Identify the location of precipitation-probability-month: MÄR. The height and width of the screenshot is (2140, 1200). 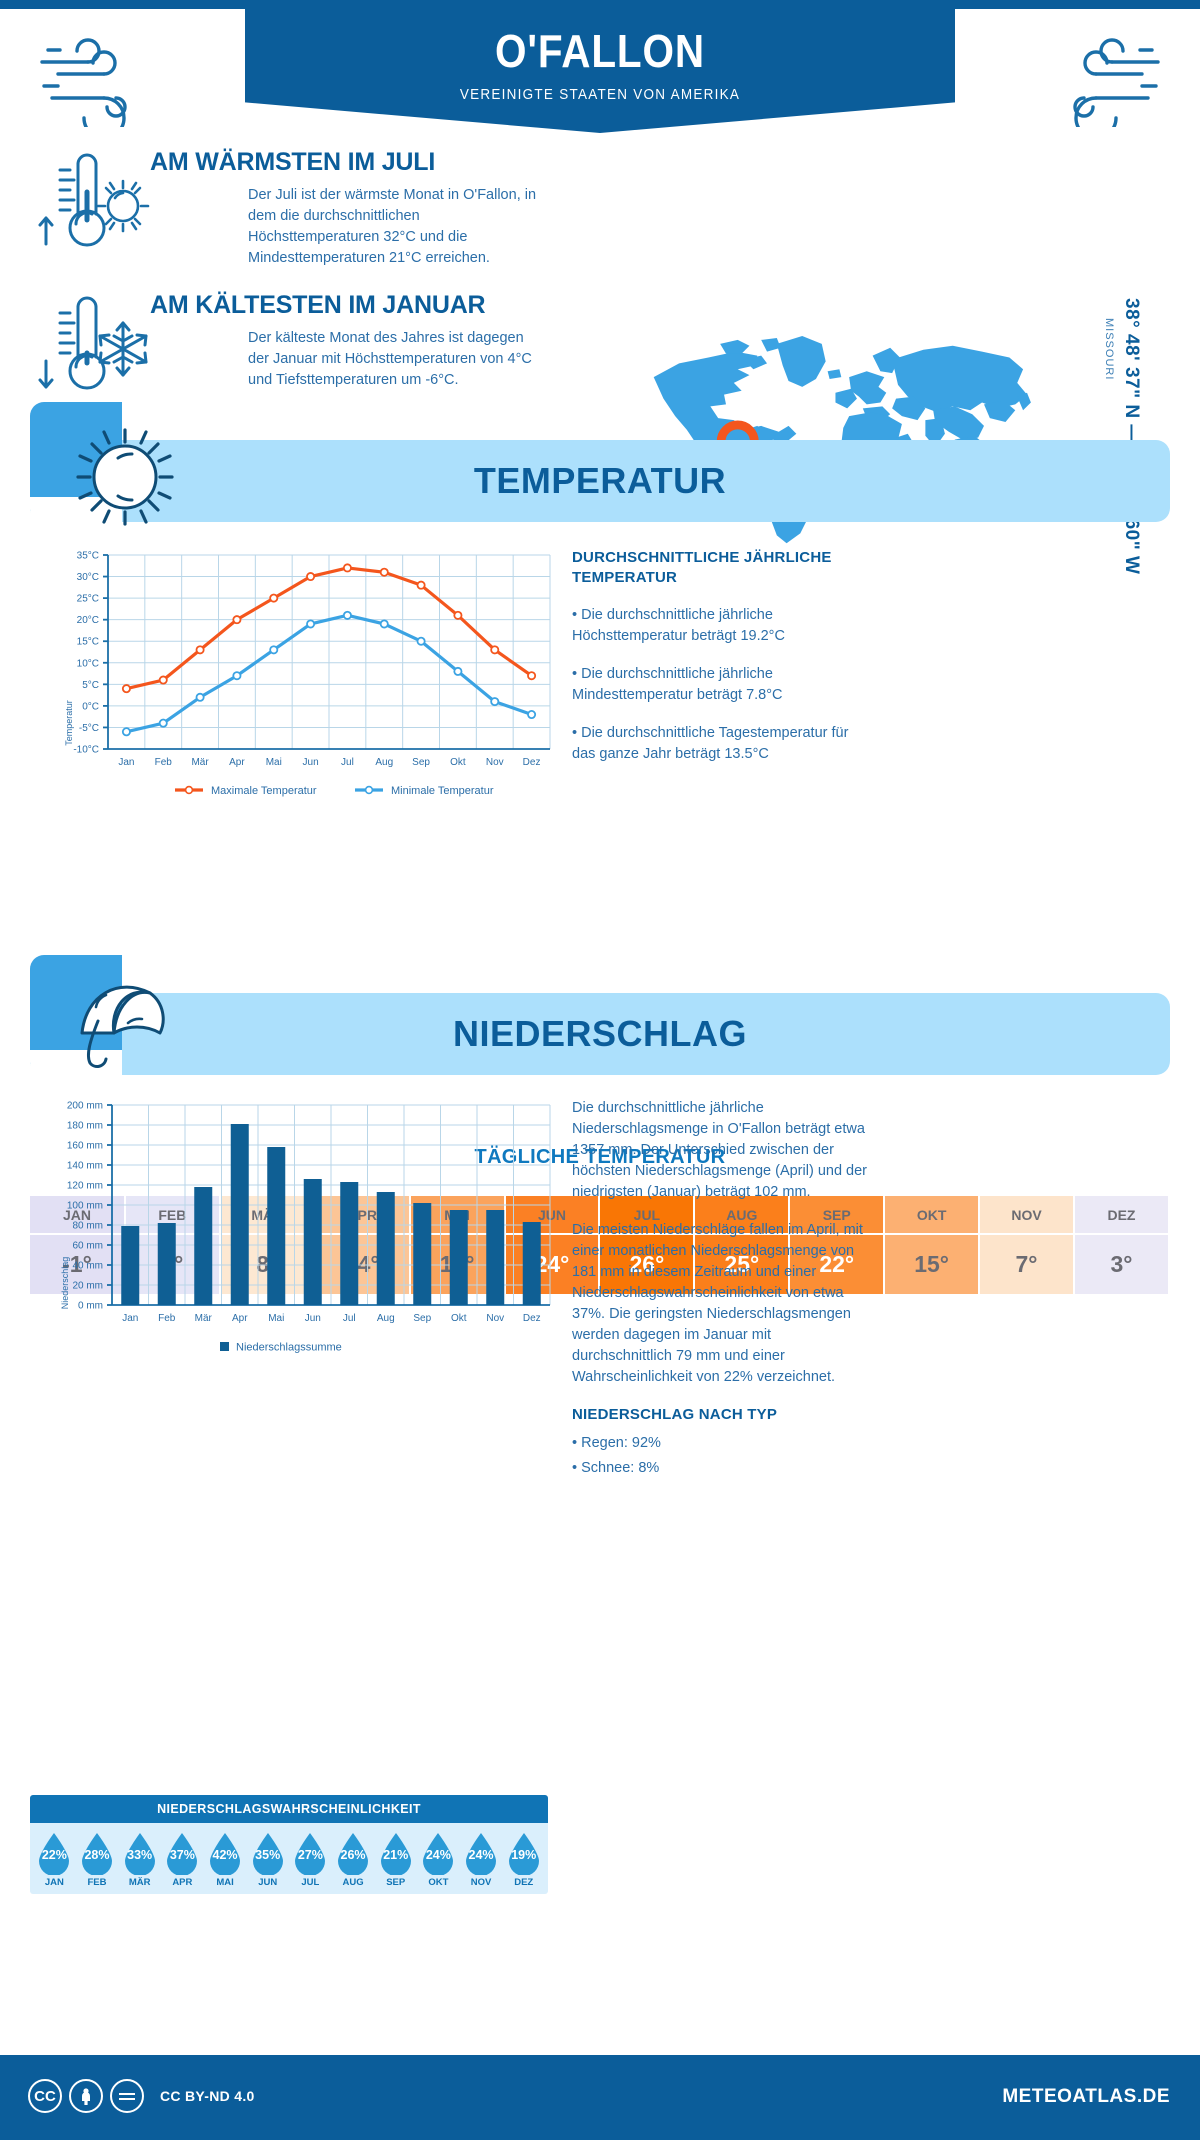
(139, 1882).